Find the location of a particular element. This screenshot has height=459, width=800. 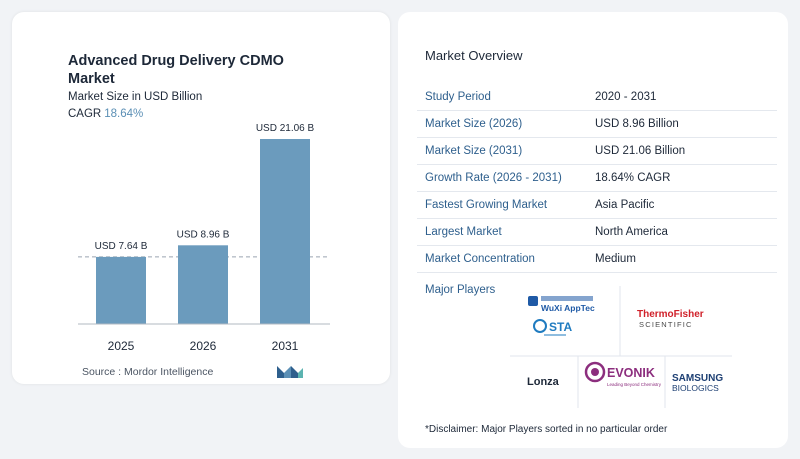

overview-value: 2020 - 2031 is located at coordinates (626, 97).